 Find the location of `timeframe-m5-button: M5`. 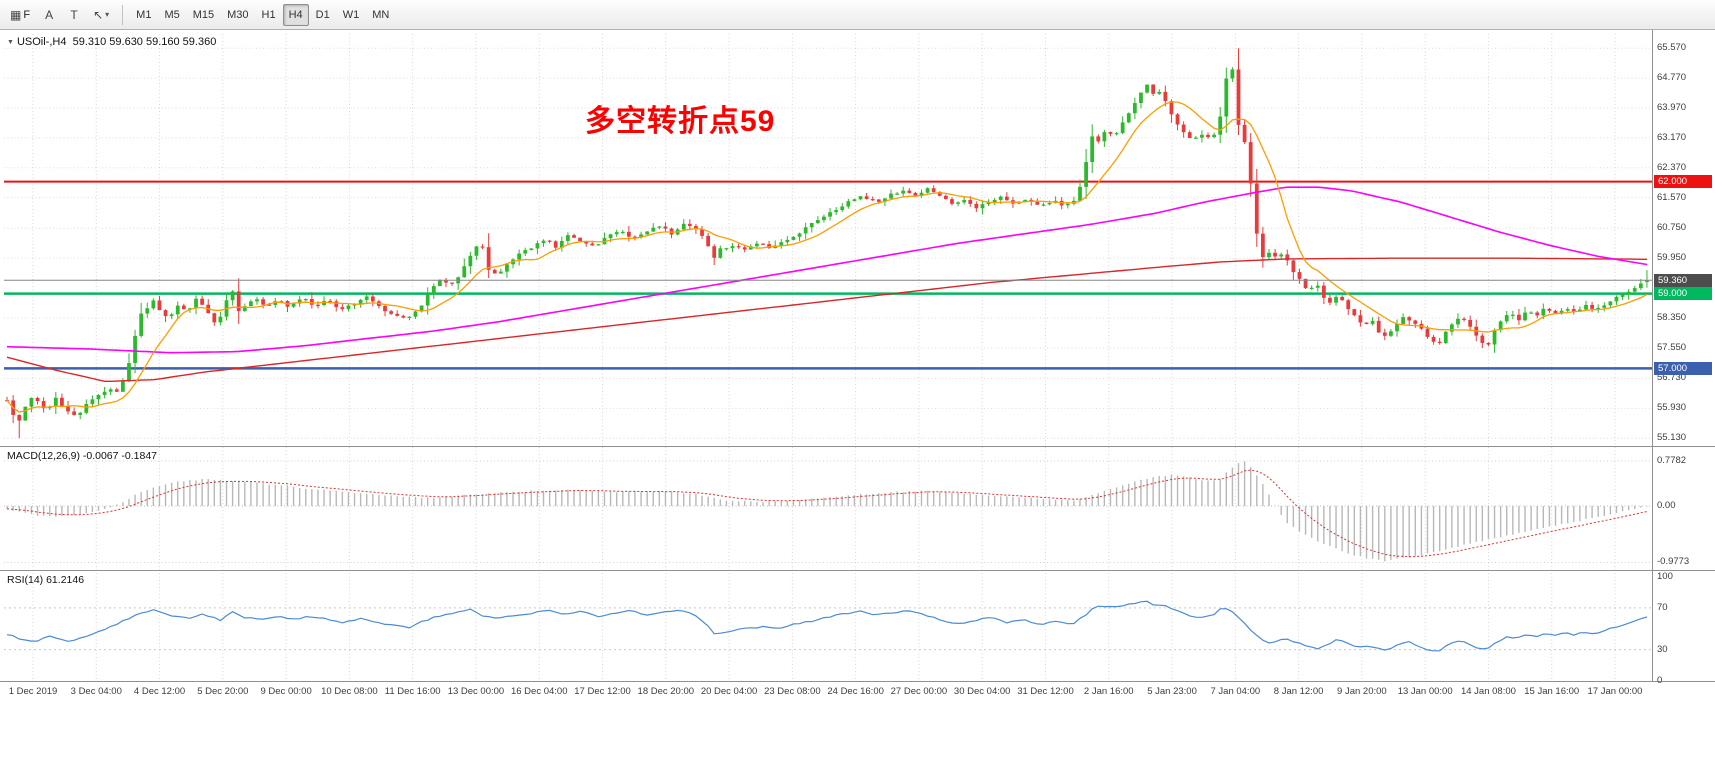

timeframe-m5-button: M5 is located at coordinates (172, 14).